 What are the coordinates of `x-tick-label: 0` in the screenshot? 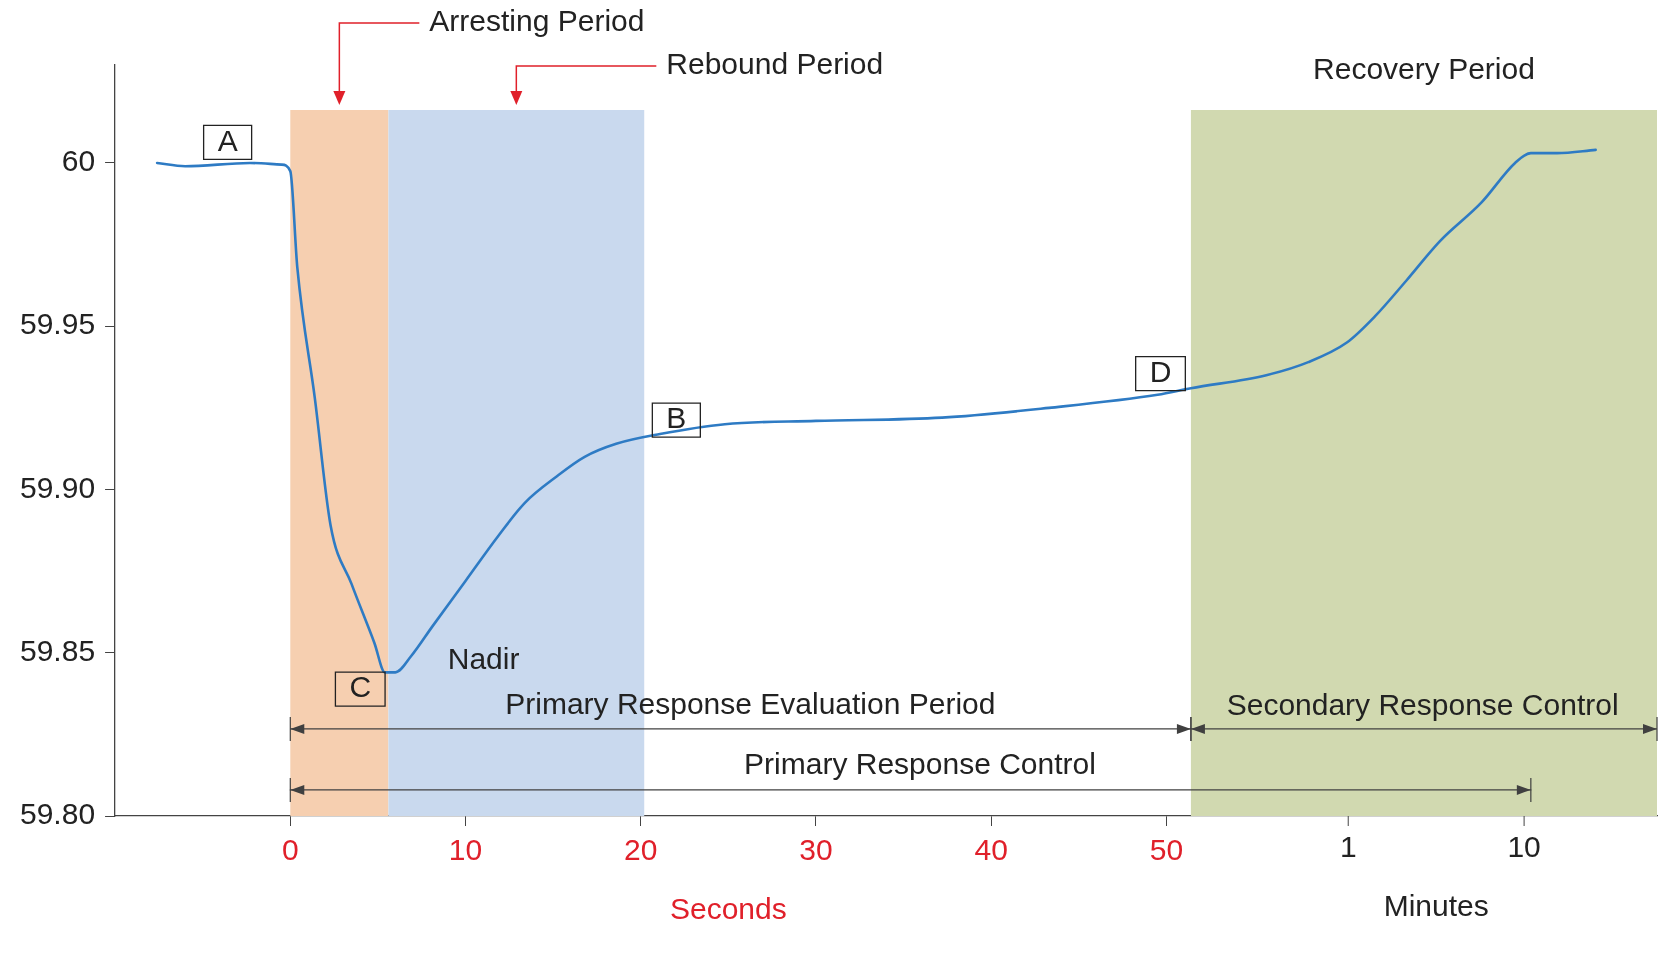 It's located at (290, 850).